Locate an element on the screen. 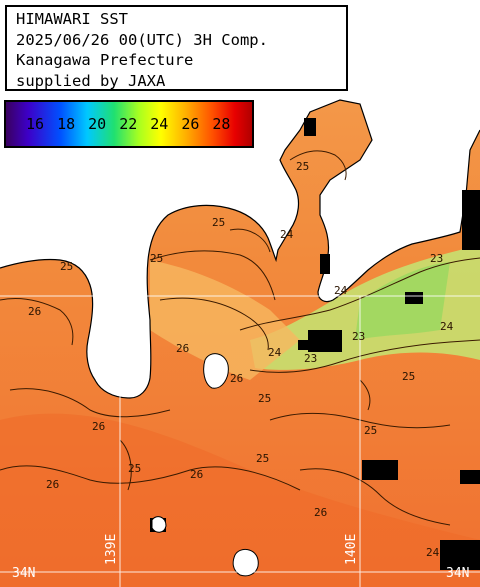 Image resolution: width=480 pixels, height=587 pixels. longitude-label-left: 139E is located at coordinates (111, 549).